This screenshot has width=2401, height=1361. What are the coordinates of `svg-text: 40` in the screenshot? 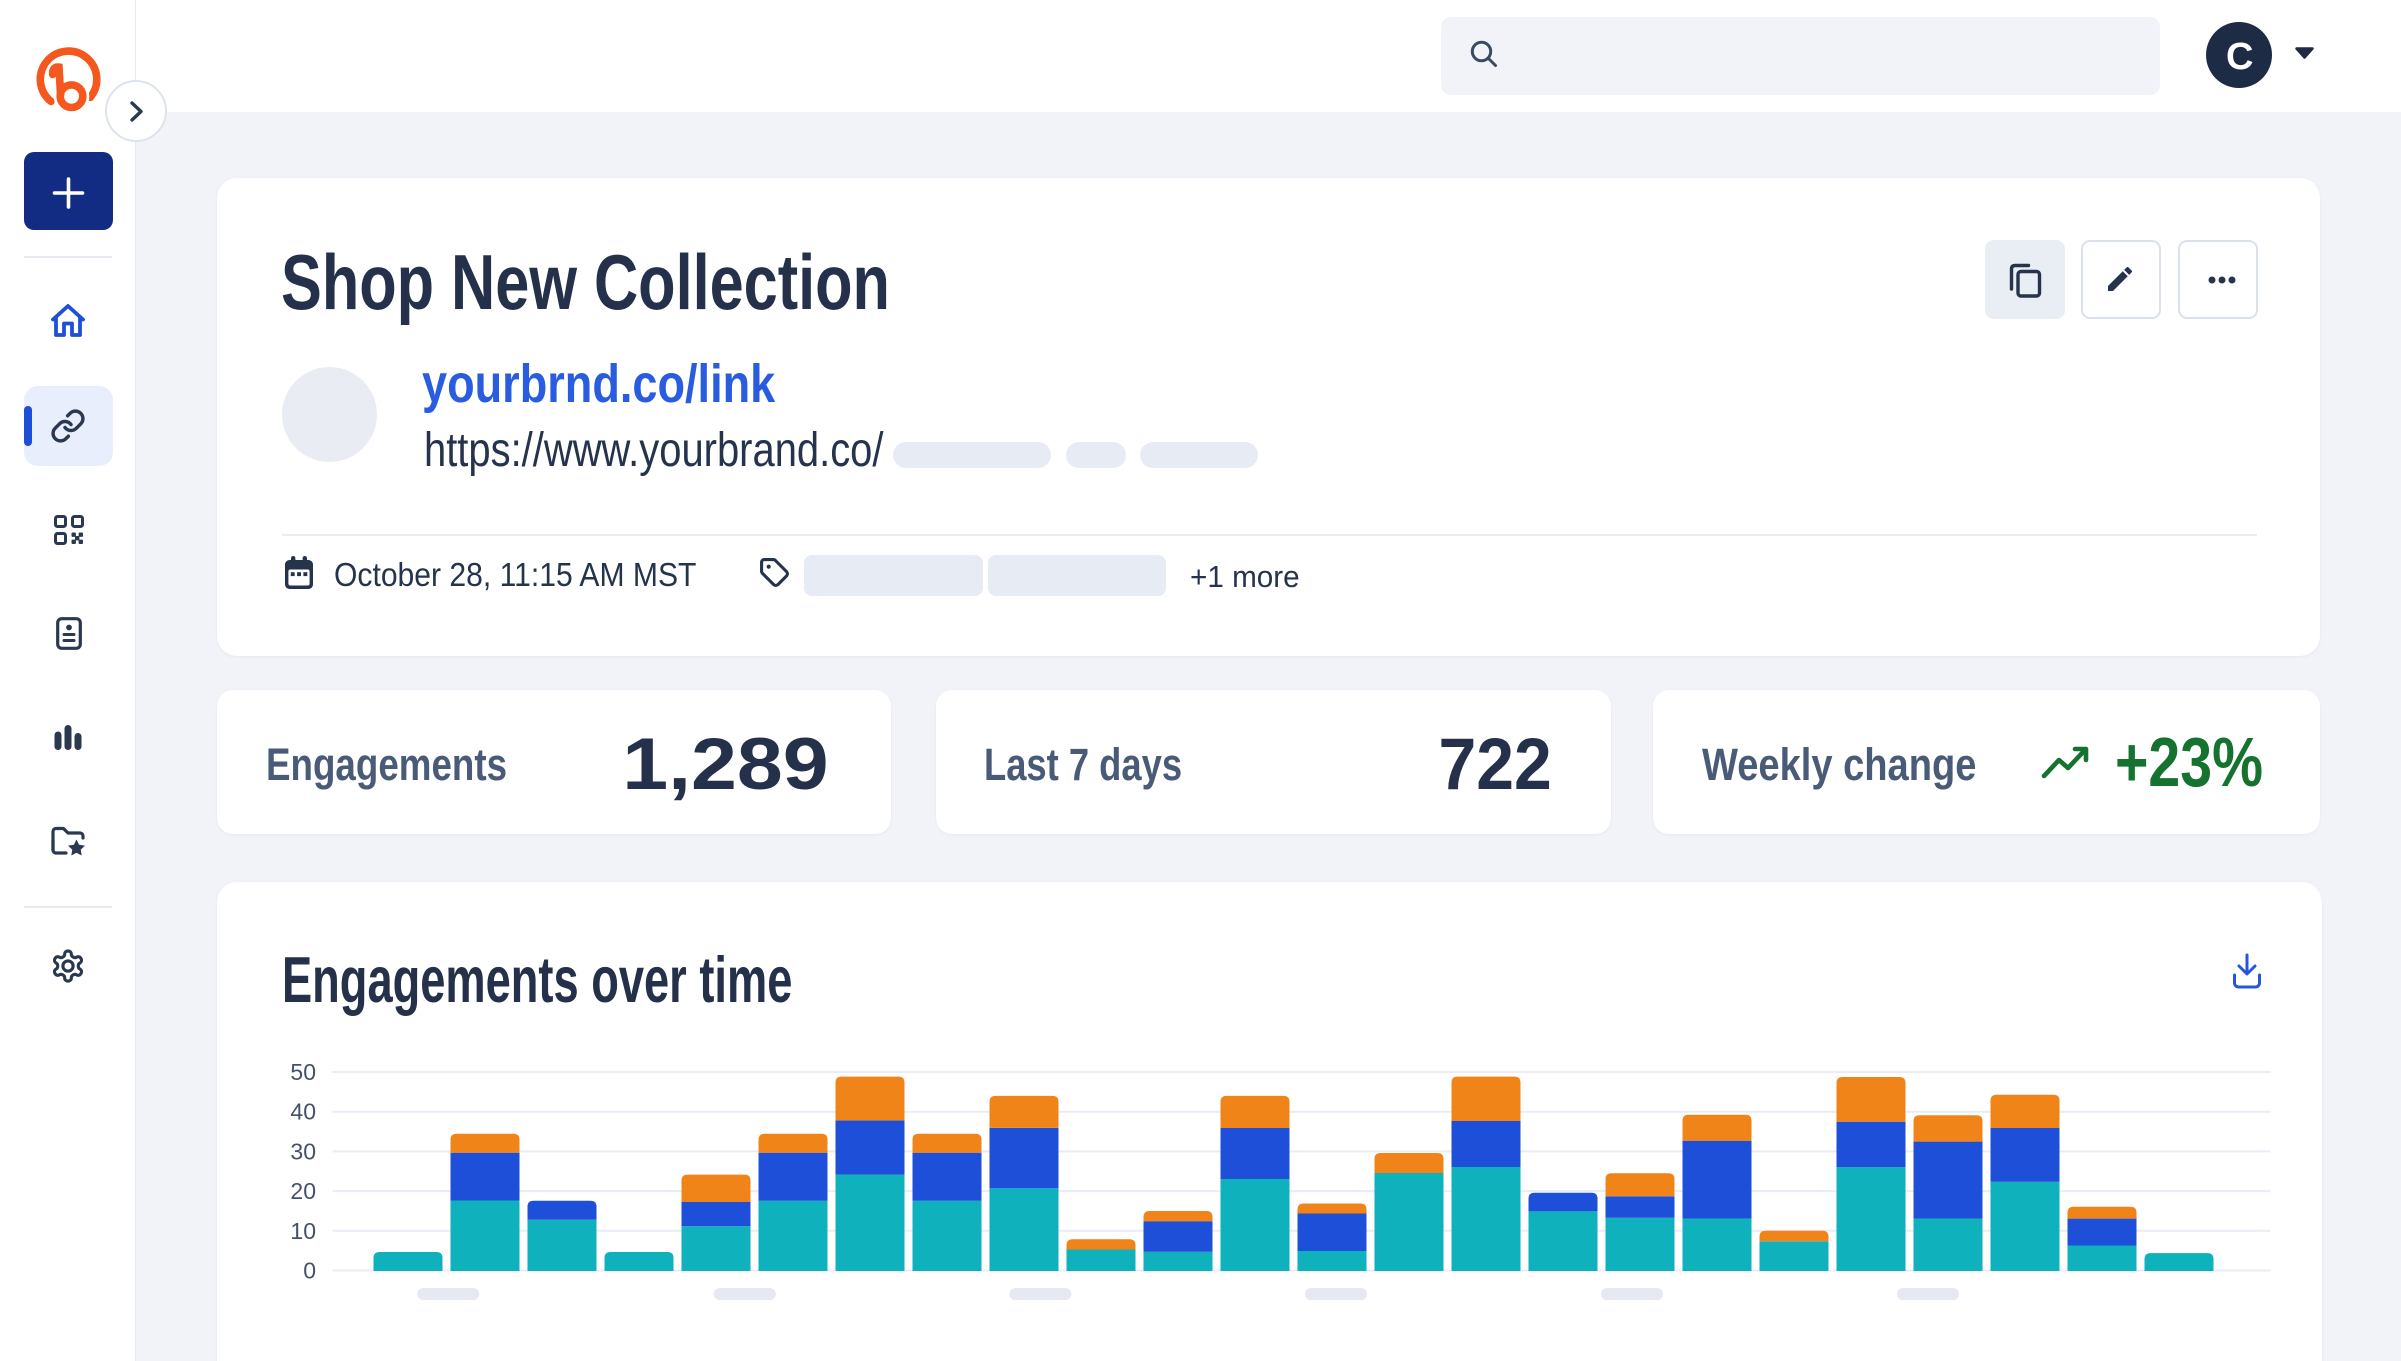 It's located at (303, 1112).